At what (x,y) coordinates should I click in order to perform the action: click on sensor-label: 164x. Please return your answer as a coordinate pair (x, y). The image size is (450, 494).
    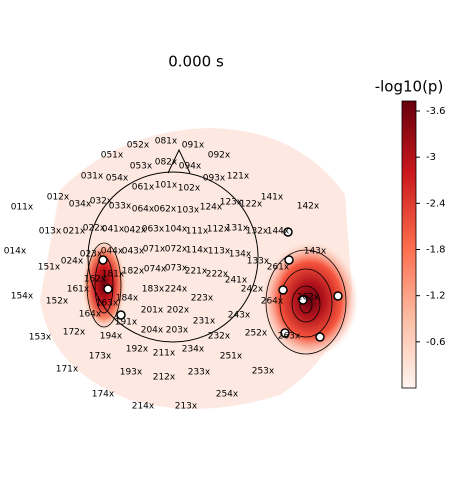
    Looking at the image, I should click on (90, 315).